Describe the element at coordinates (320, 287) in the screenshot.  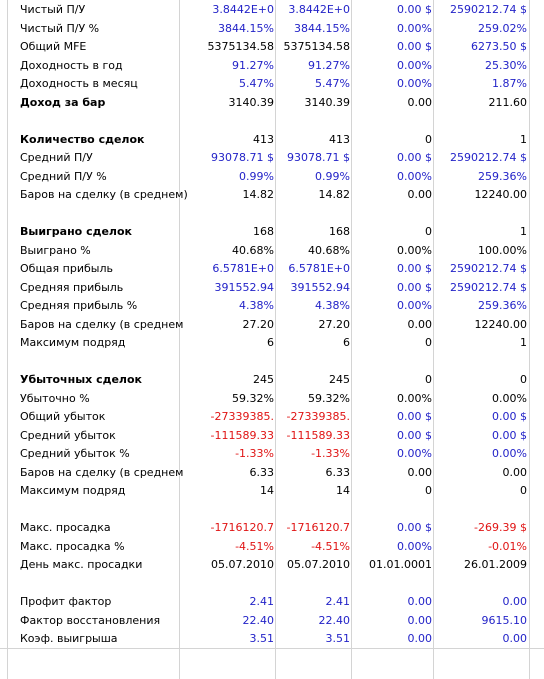
I see `value-cell-col2: 391552.94` at that location.